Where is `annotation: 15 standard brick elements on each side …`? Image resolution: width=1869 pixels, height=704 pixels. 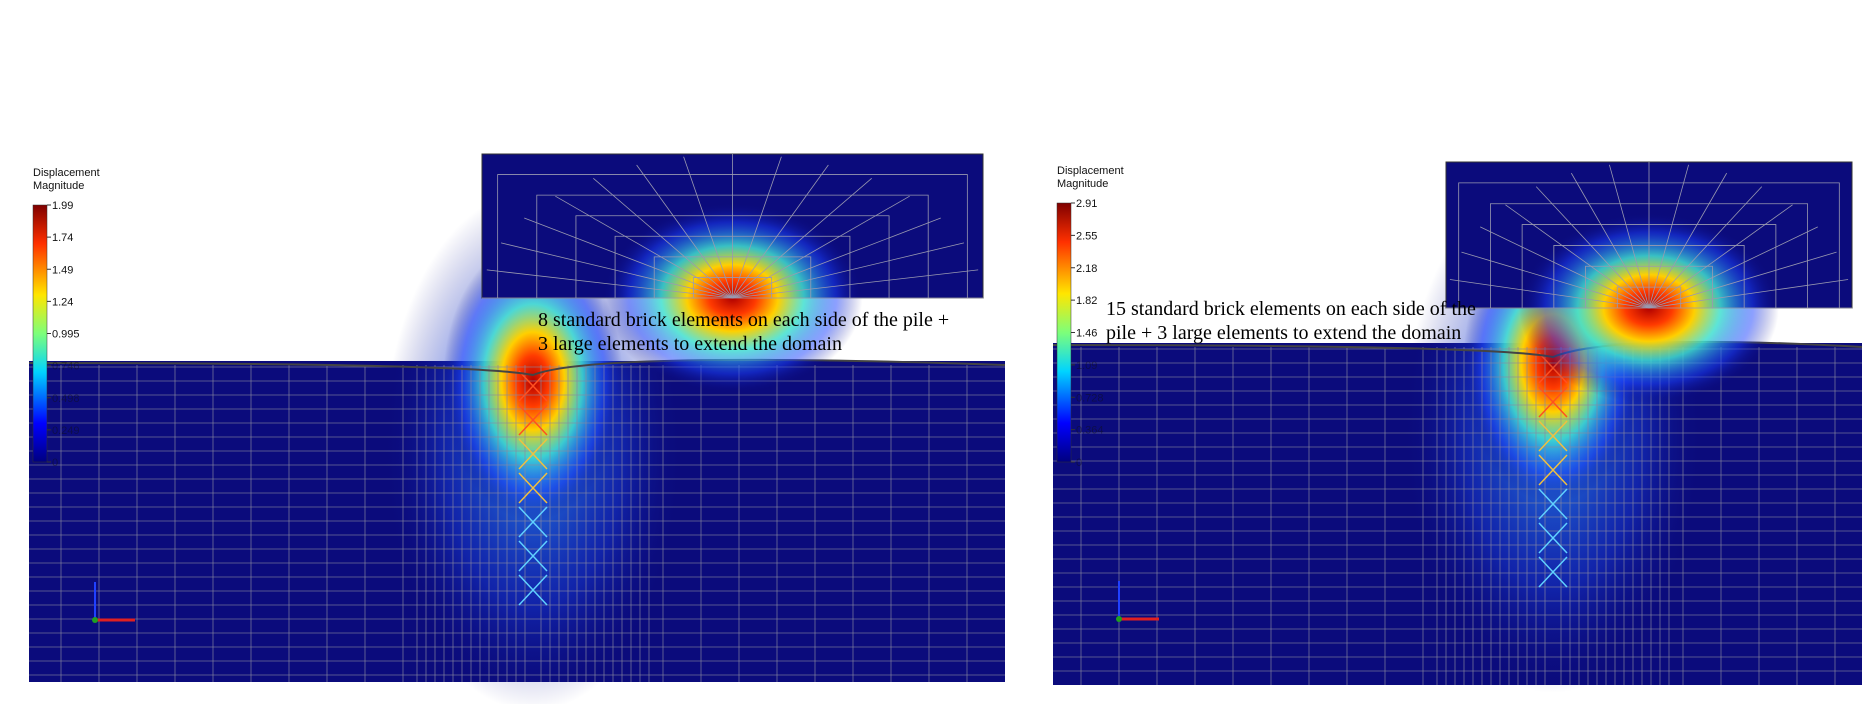 annotation: 15 standard brick elements on each side … is located at coordinates (1291, 309).